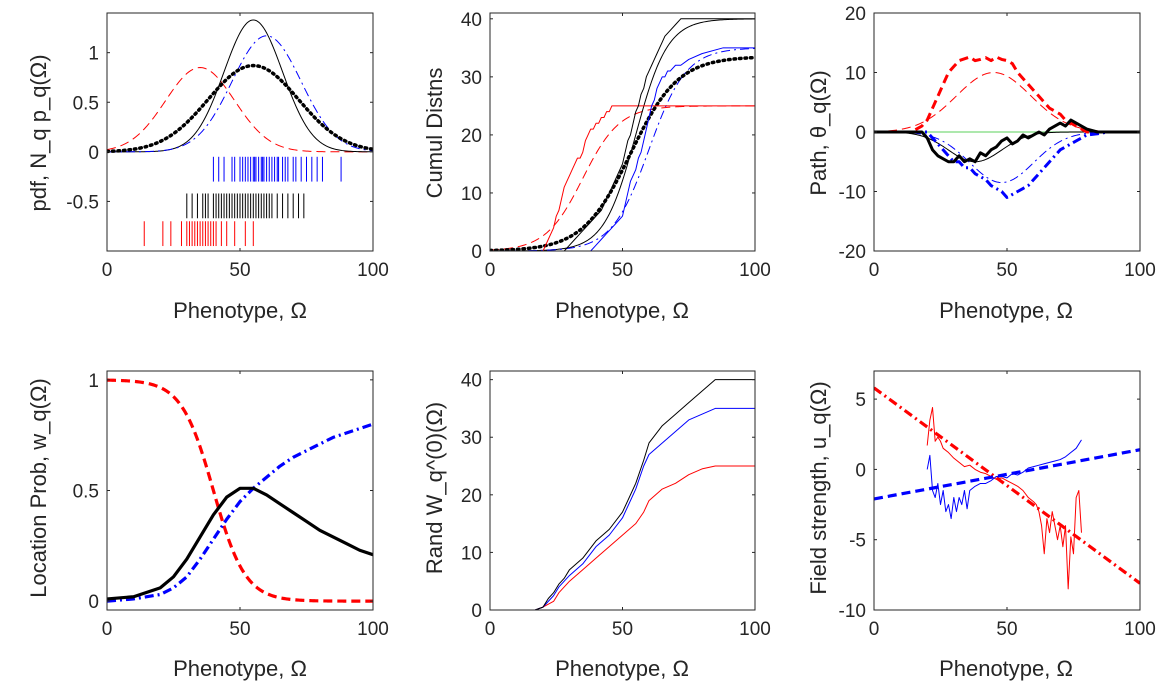 The height and width of the screenshot is (691, 1166). Describe the element at coordinates (471, 381) in the screenshot. I see `rand-ytick-label-4: 40` at that location.